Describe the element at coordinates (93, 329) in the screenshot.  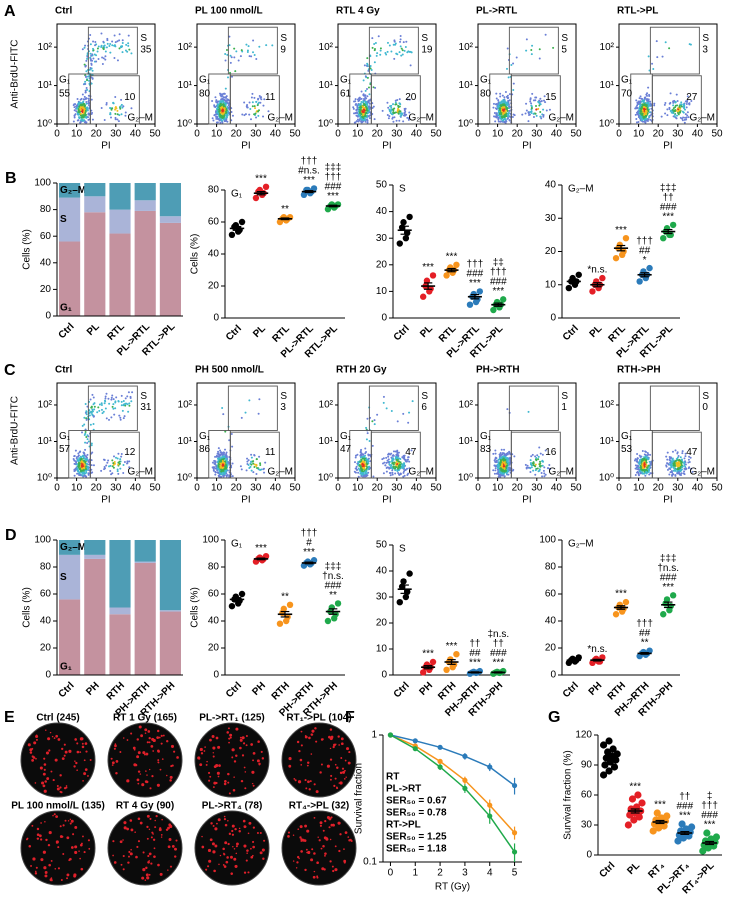
I see `x-tick-label: PL` at that location.